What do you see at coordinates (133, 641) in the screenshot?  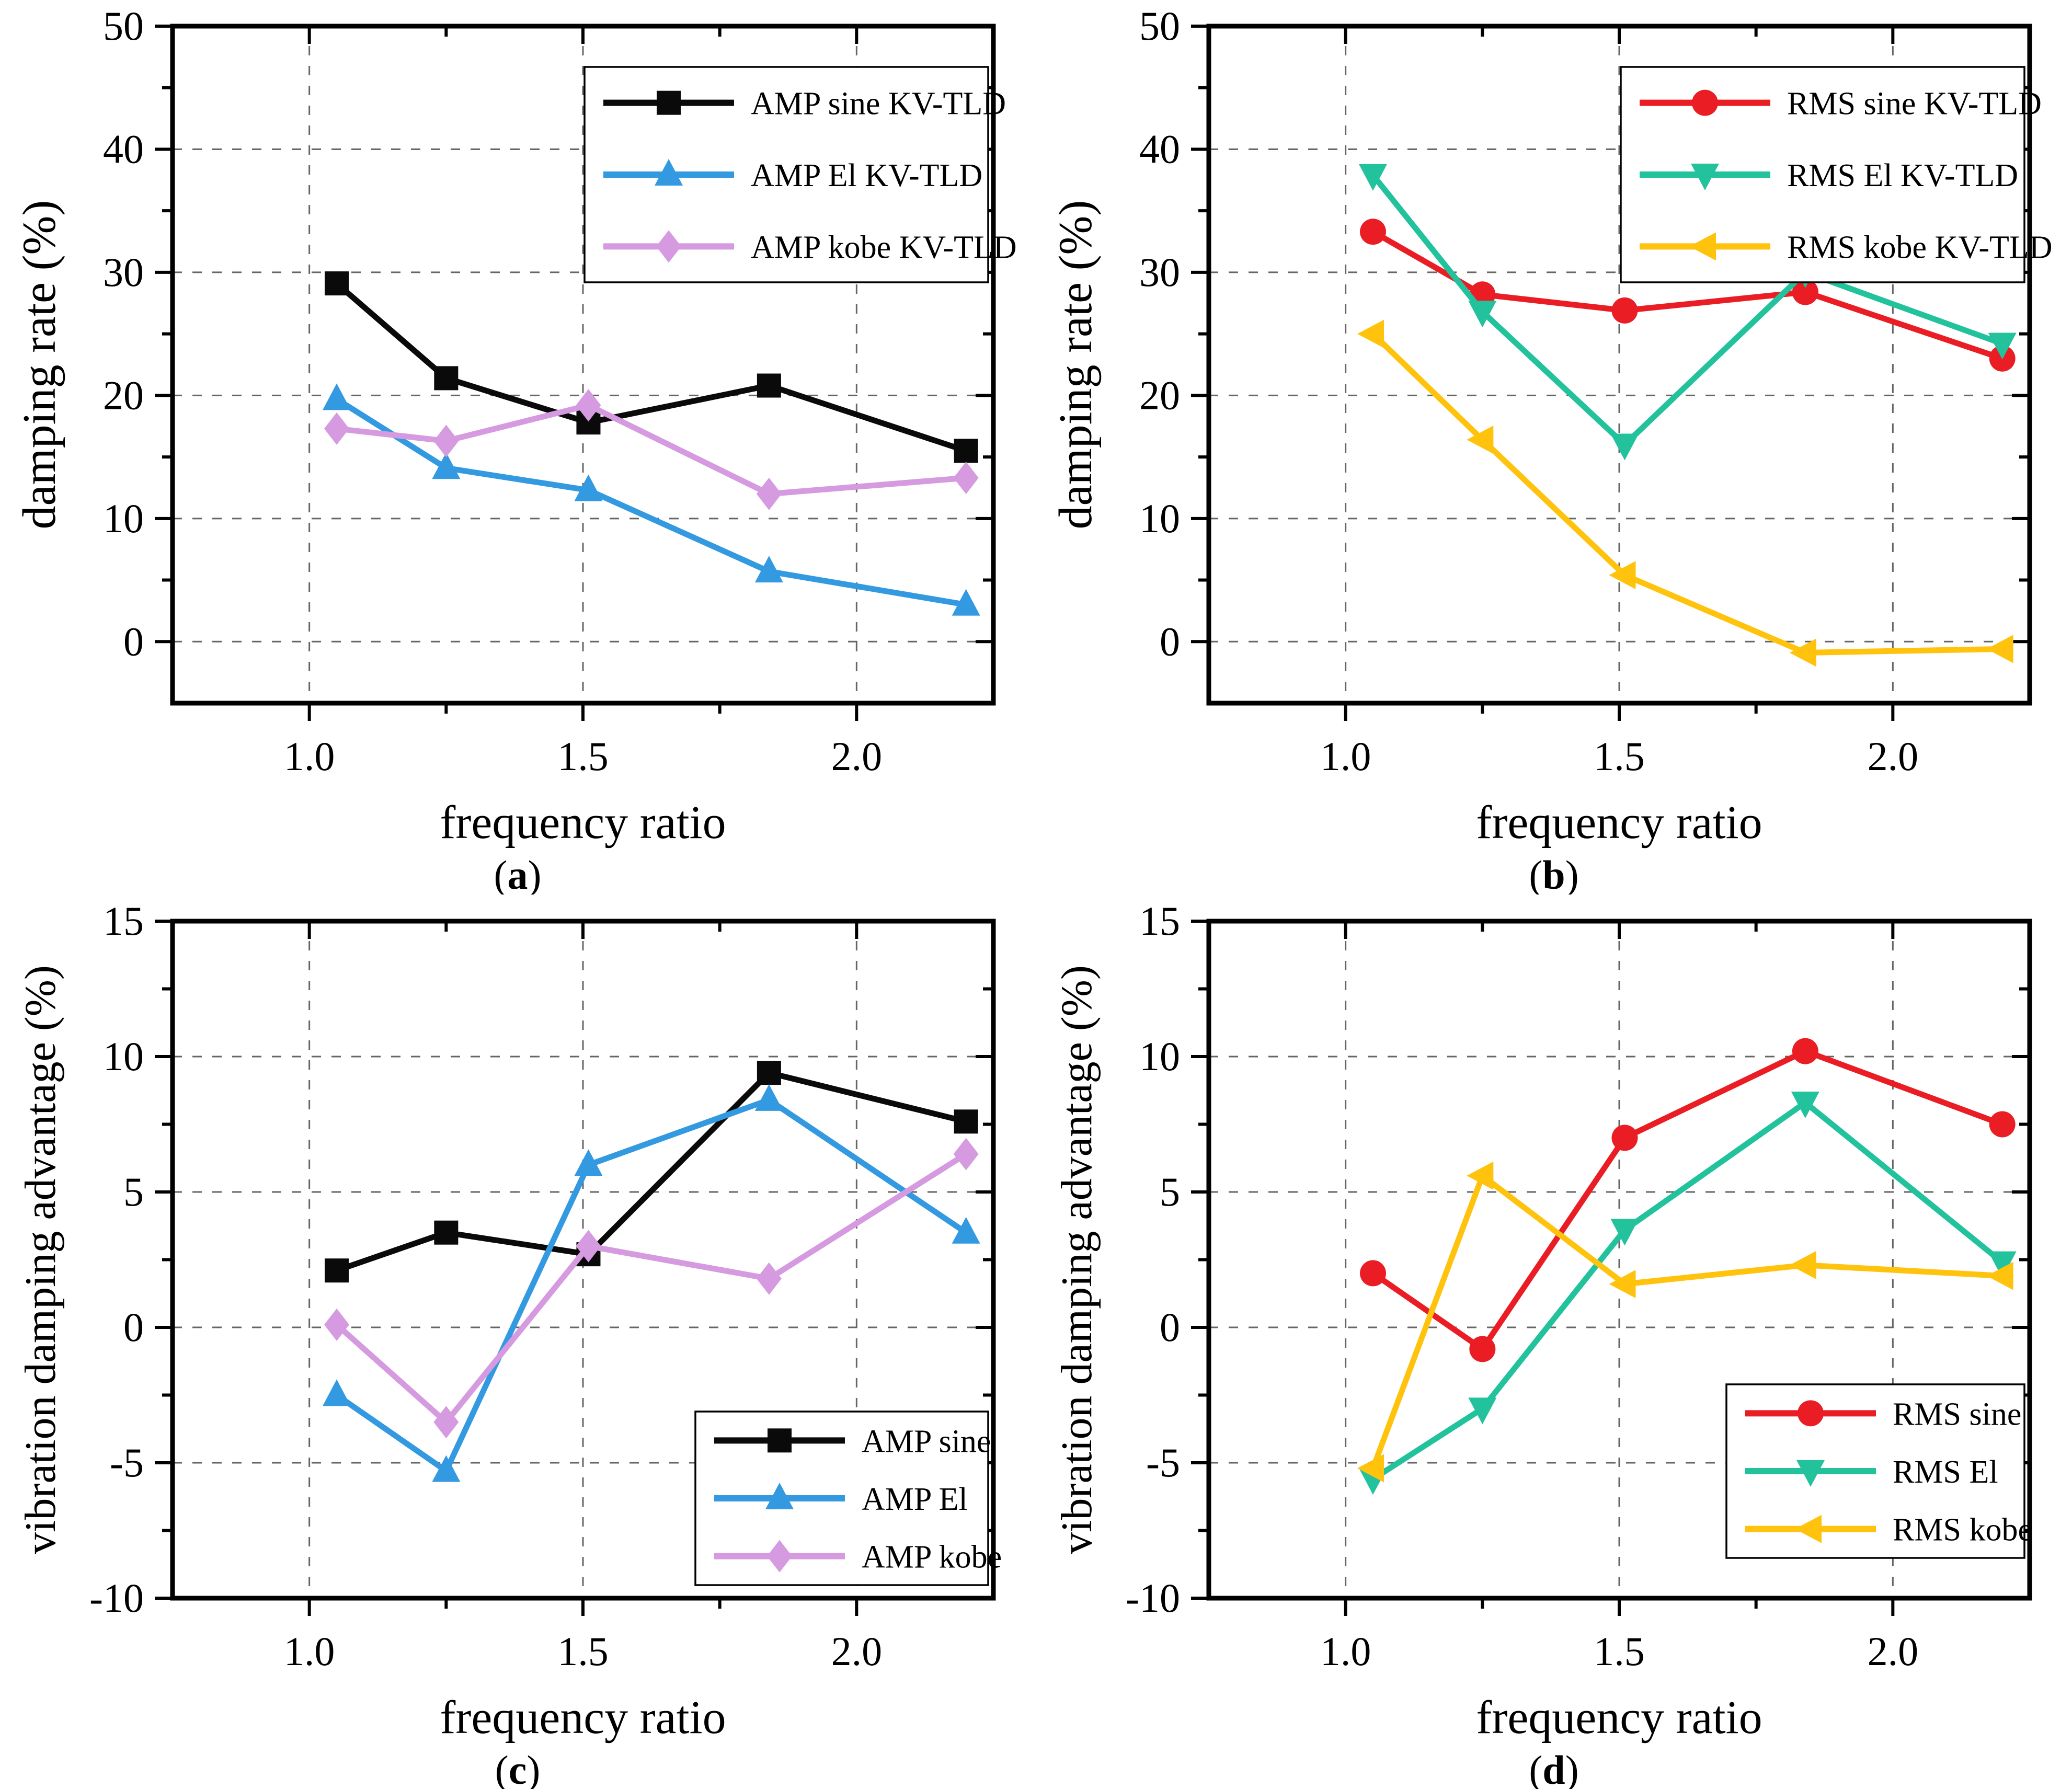 I see `y-tick-label: 0` at bounding box center [133, 641].